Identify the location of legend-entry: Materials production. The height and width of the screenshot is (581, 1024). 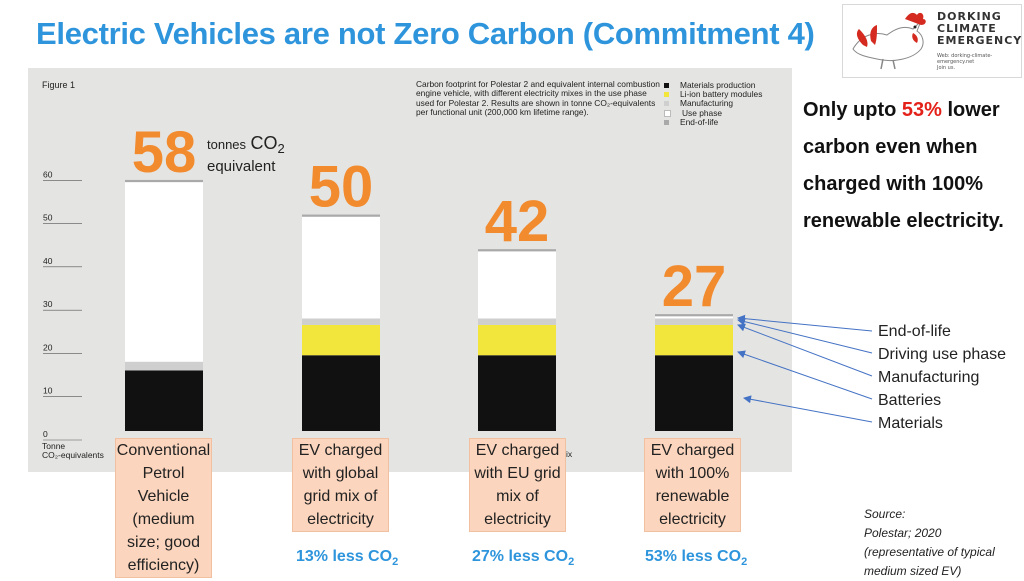
(713, 85).